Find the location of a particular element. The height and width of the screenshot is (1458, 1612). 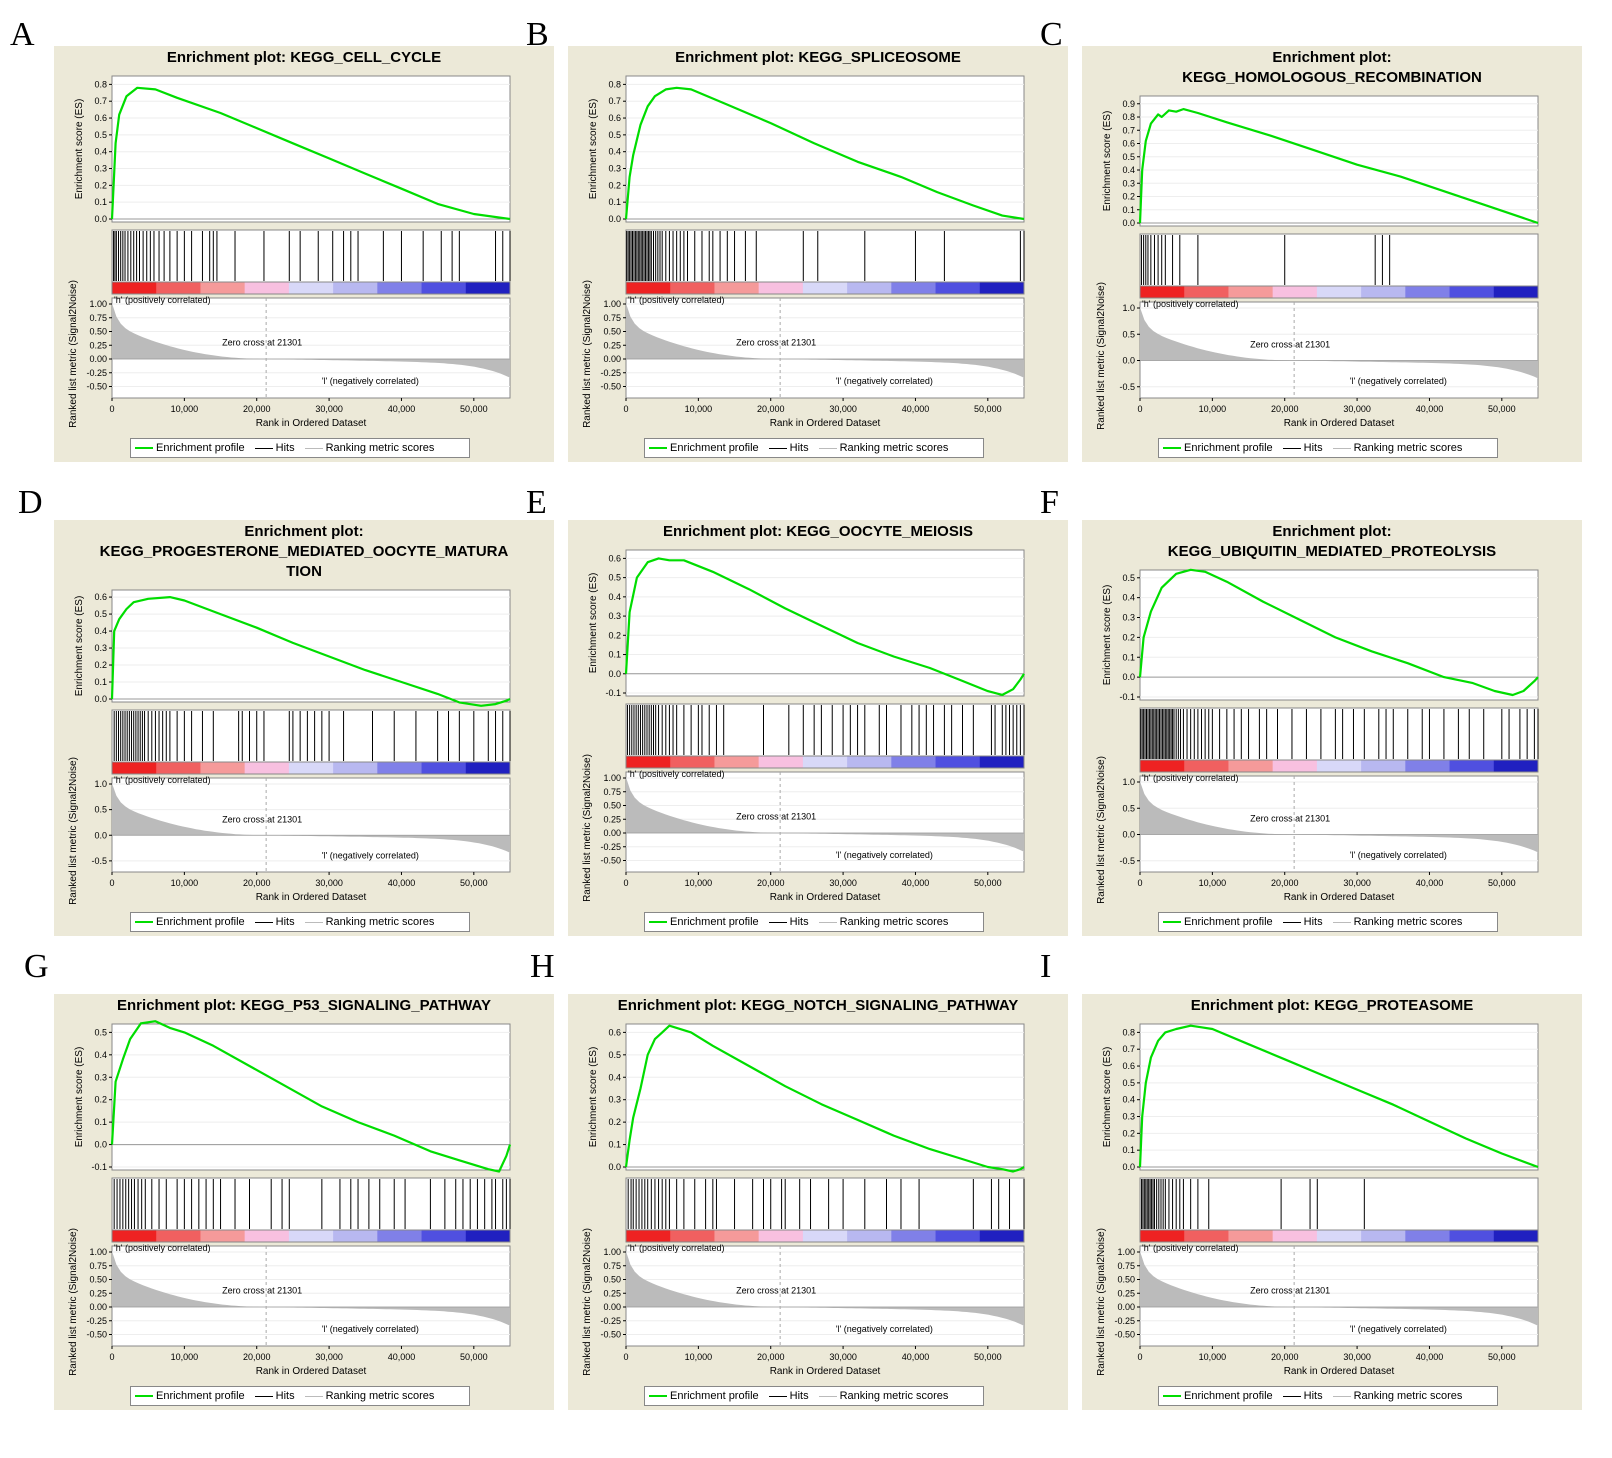

enrichment-profile-swatch is located at coordinates (1172, 1396).